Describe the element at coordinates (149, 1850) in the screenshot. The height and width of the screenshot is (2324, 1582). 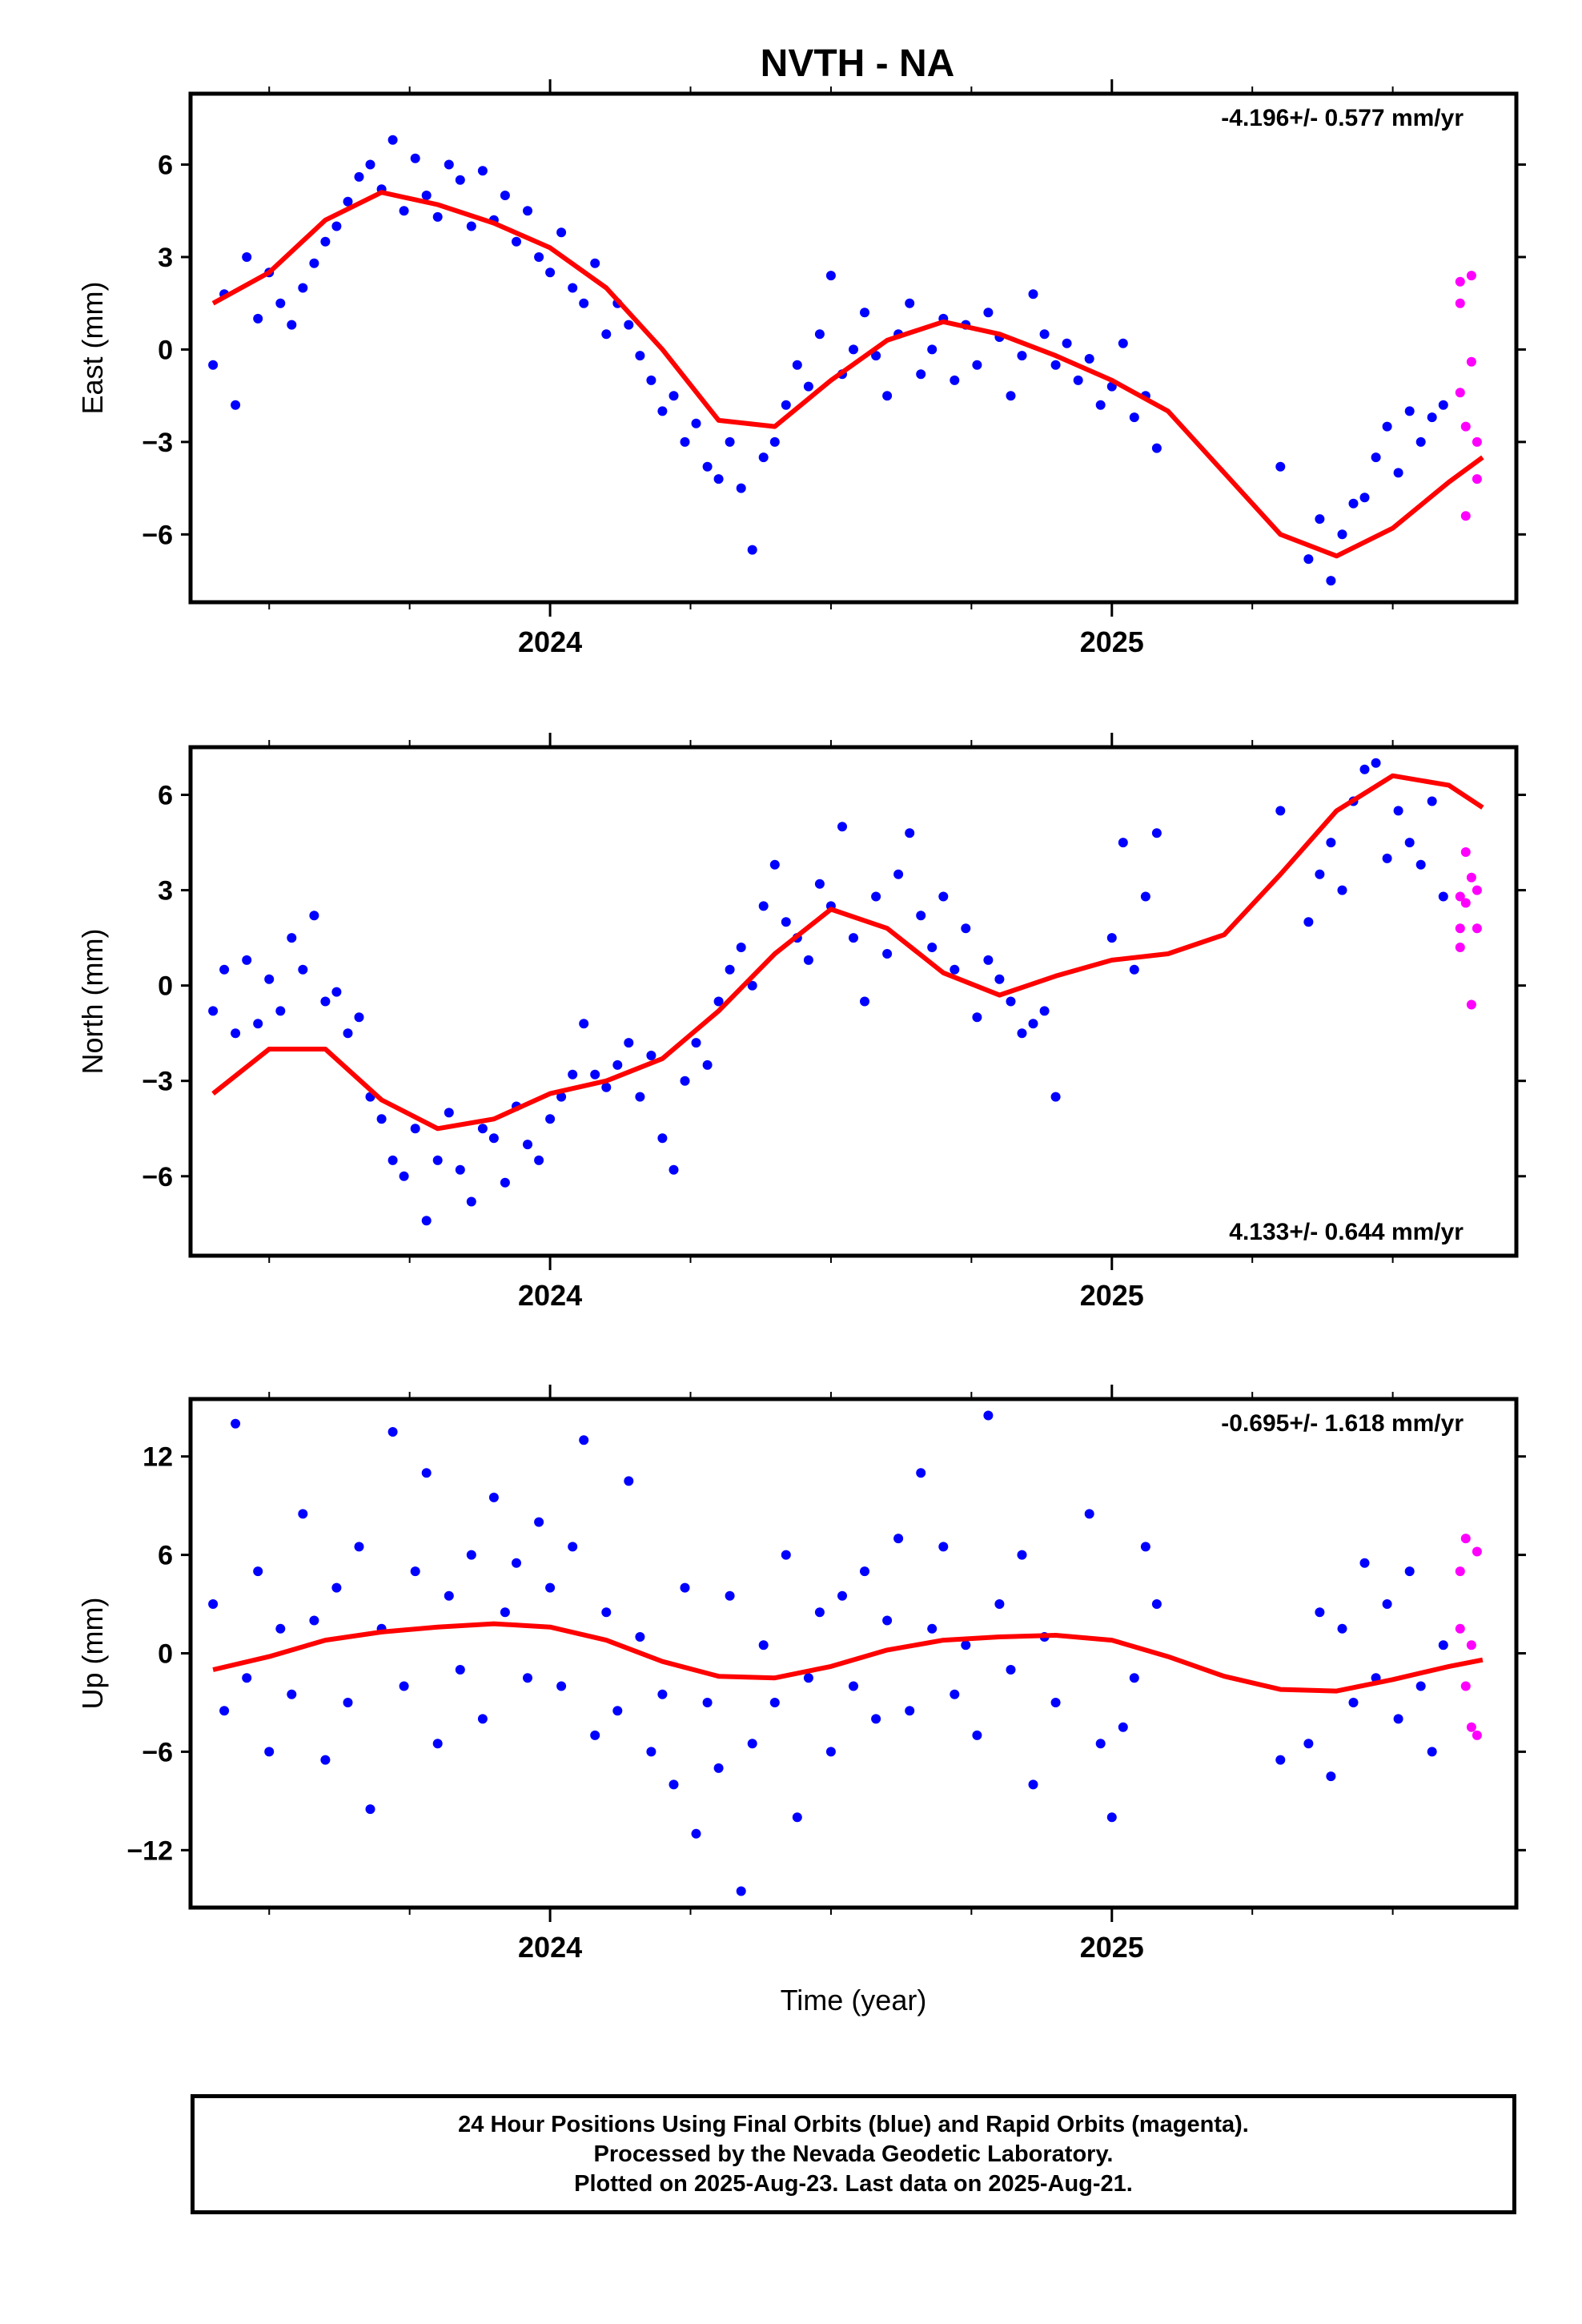
I see `y-tick-label: −12` at that location.